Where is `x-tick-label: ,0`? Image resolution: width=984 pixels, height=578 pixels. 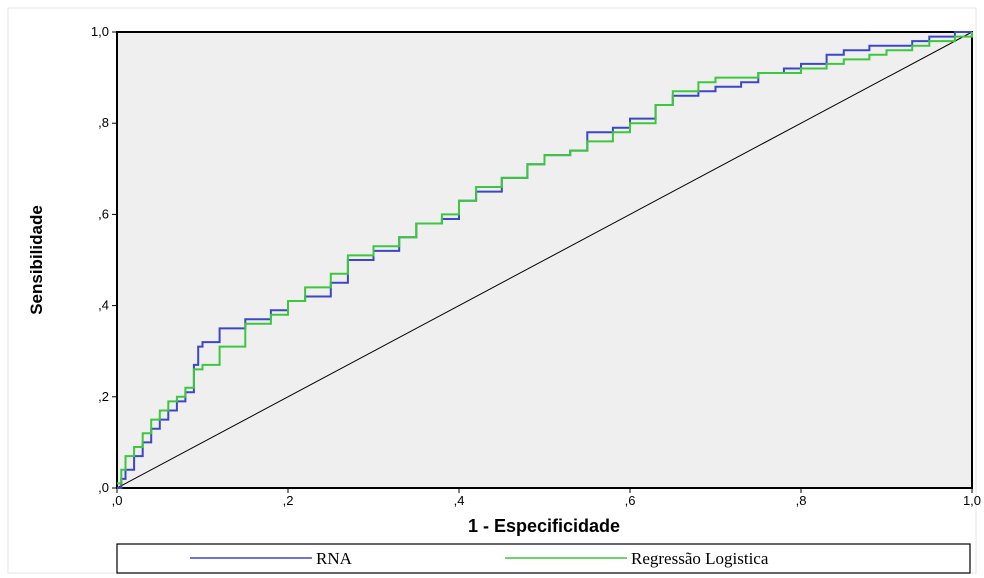
x-tick-label: ,0 is located at coordinates (117, 500).